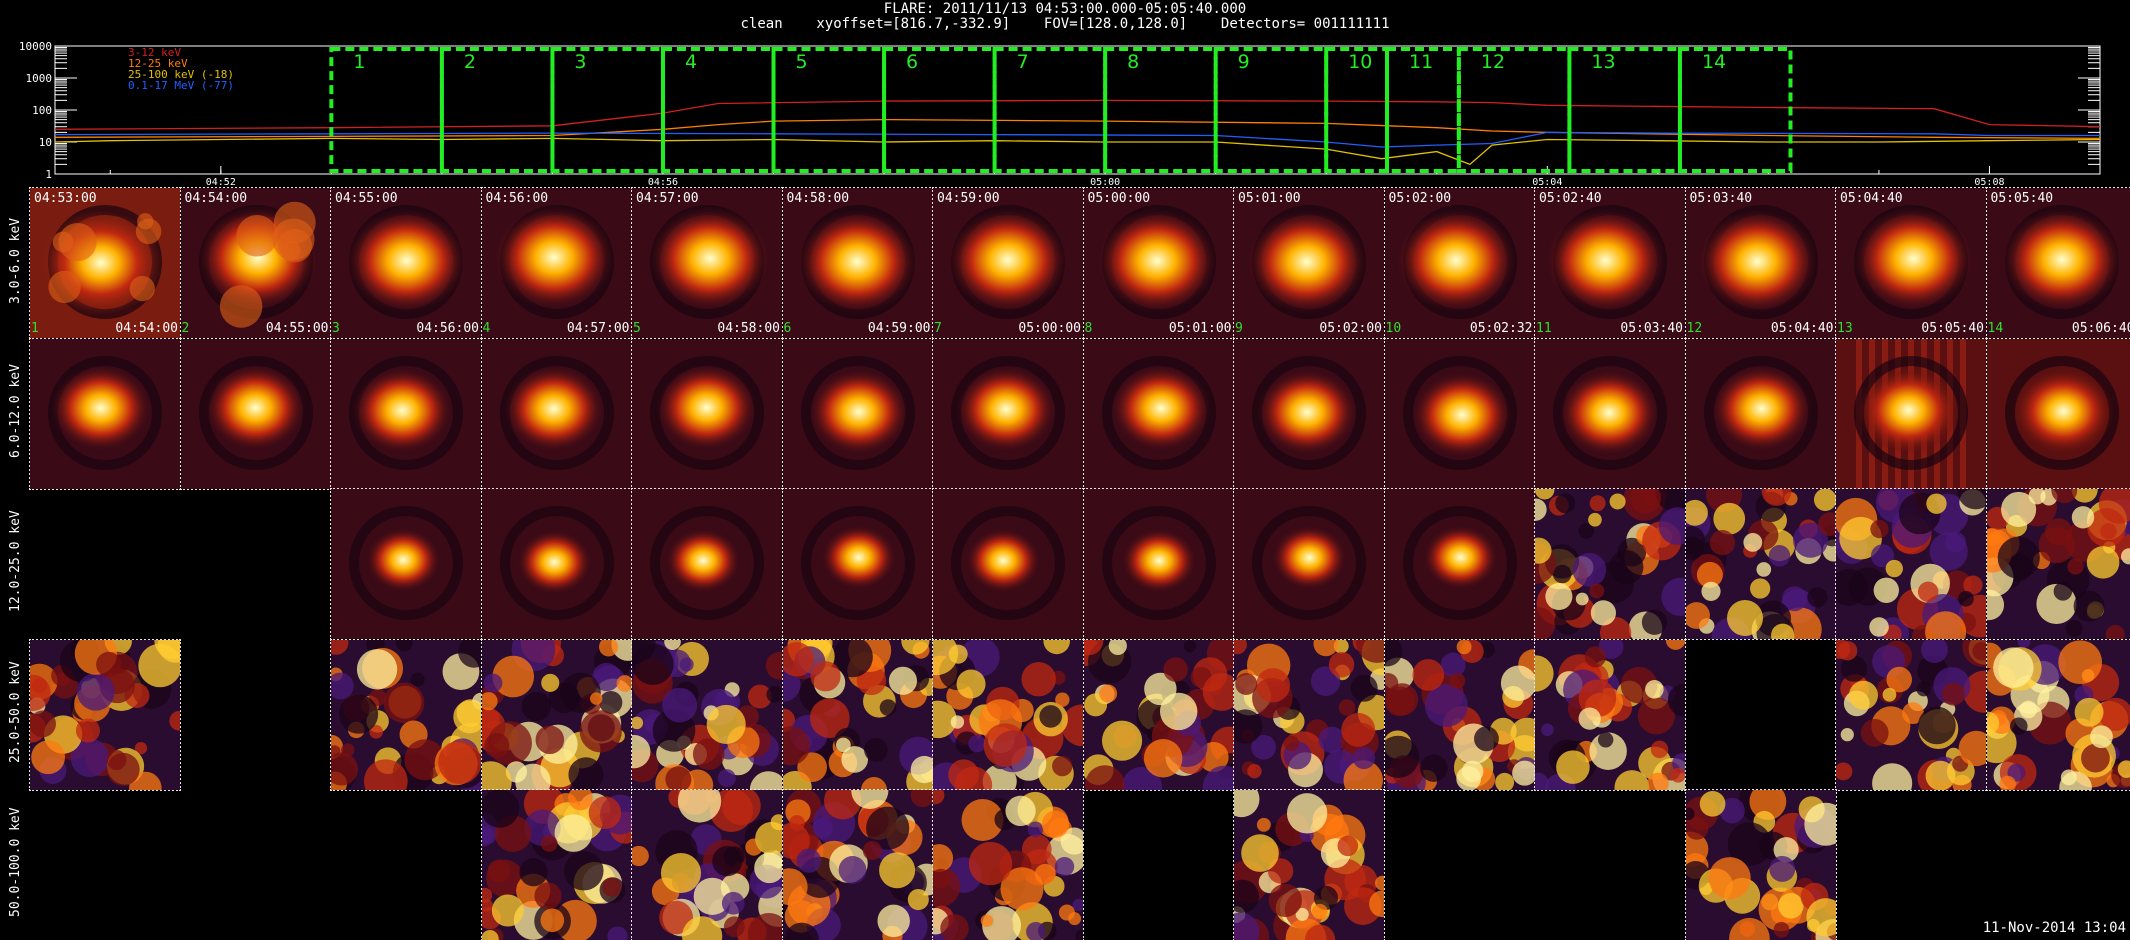 The height and width of the screenshot is (940, 2130). What do you see at coordinates (1420, 198) in the screenshot?
I see `interval-start-time: 05:02:00` at bounding box center [1420, 198].